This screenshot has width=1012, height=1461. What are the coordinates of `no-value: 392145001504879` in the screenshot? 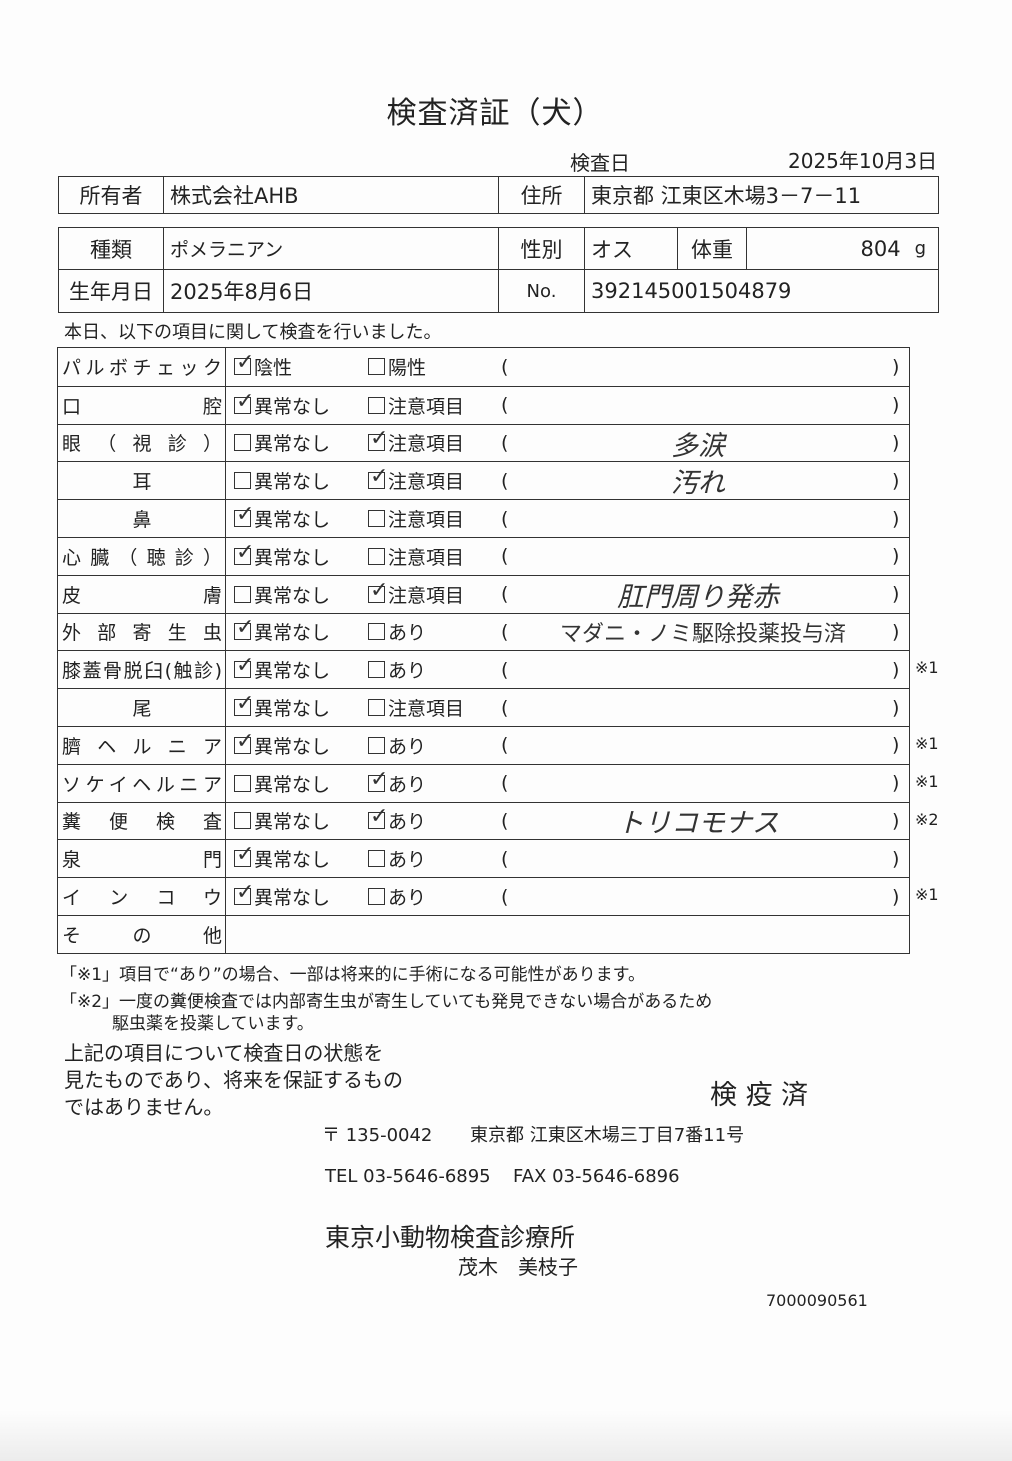 It's located at (761, 290).